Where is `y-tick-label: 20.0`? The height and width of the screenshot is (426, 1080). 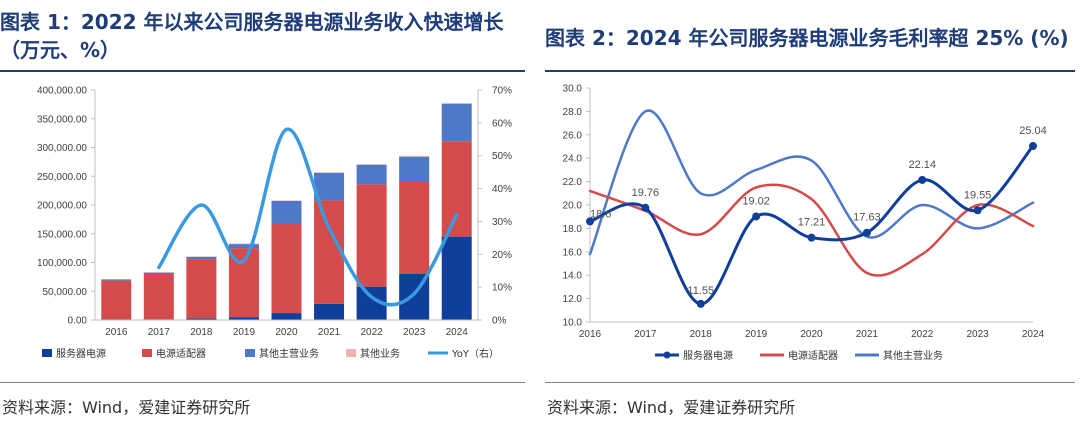
y-tick-label: 20.0 is located at coordinates (573, 206).